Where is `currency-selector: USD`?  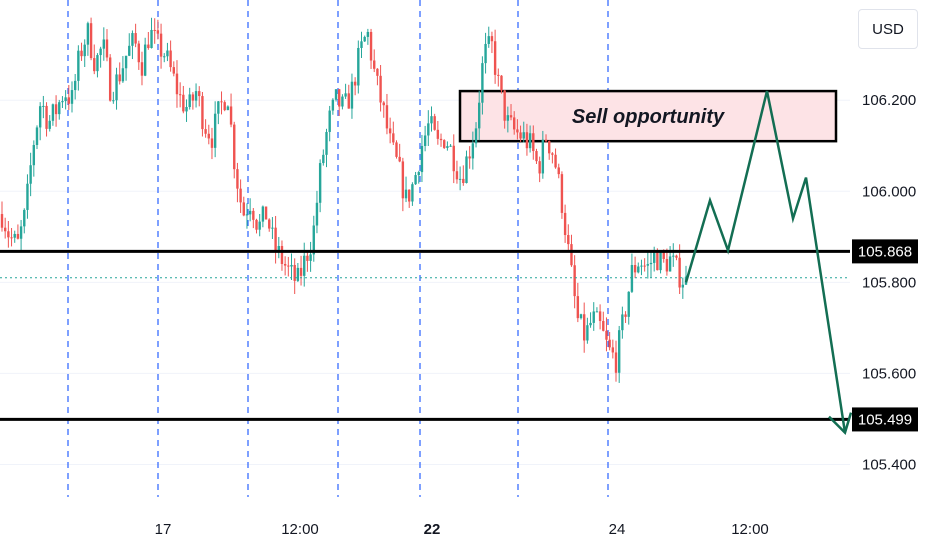
currency-selector: USD is located at coordinates (888, 29).